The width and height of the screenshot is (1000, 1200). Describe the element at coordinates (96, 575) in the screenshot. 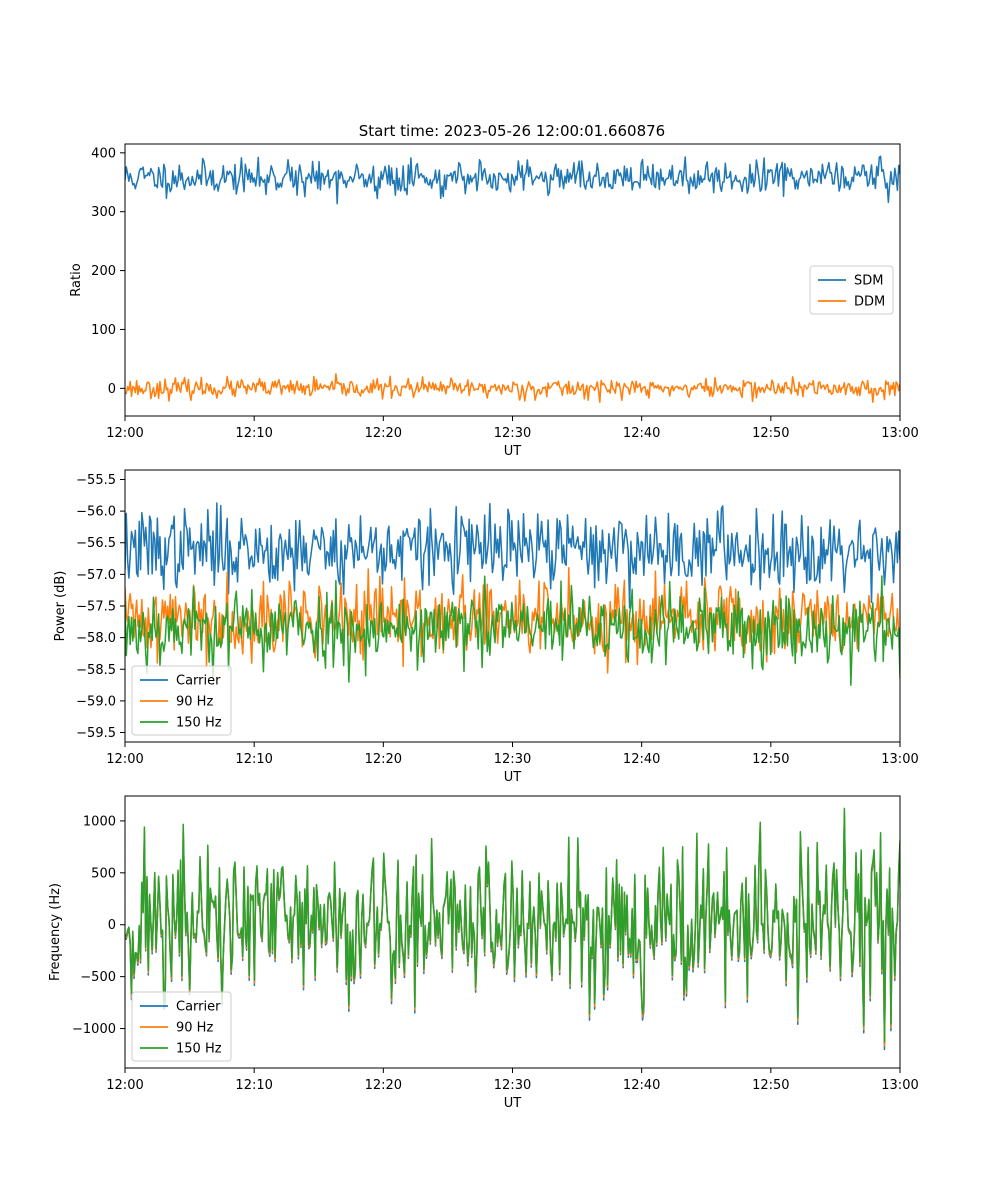

I see `y-tick-label: −57.0` at that location.